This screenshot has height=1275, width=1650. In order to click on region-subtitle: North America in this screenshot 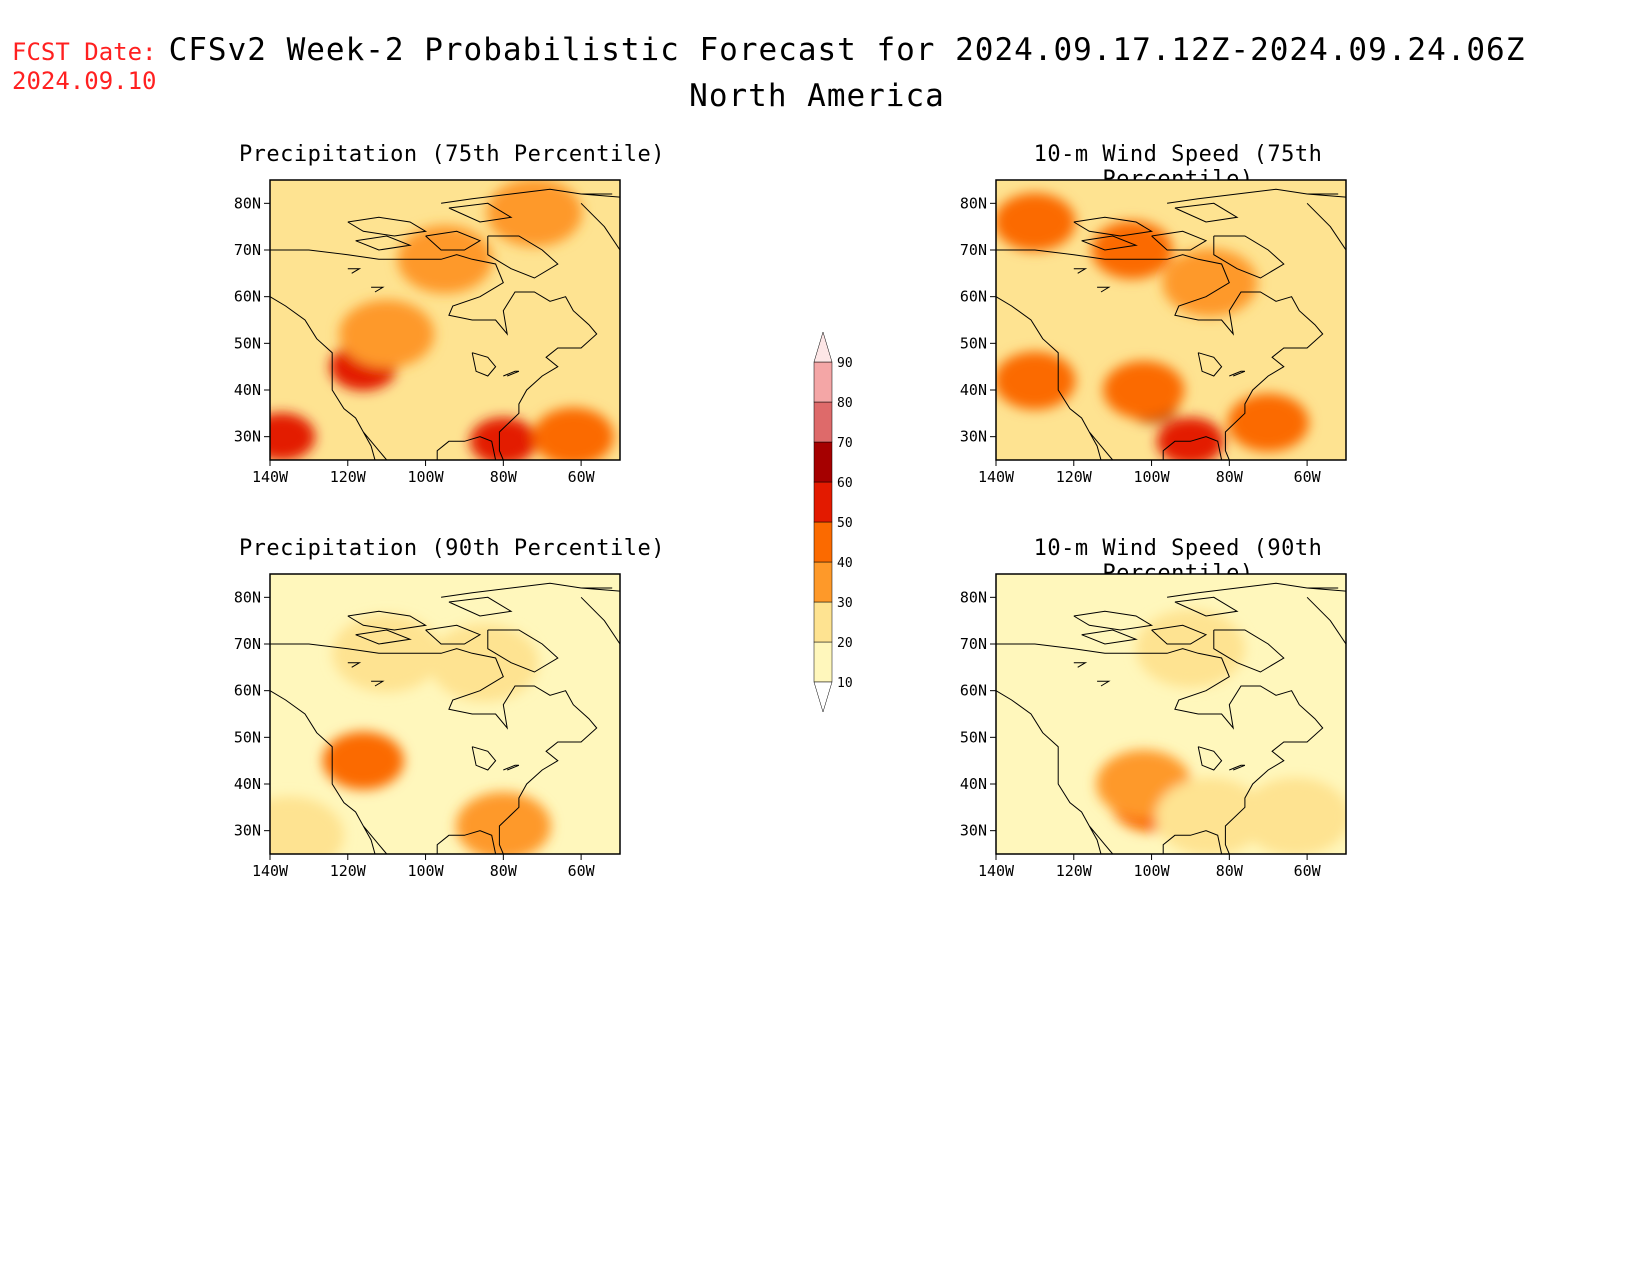, I will do `click(817, 96)`.